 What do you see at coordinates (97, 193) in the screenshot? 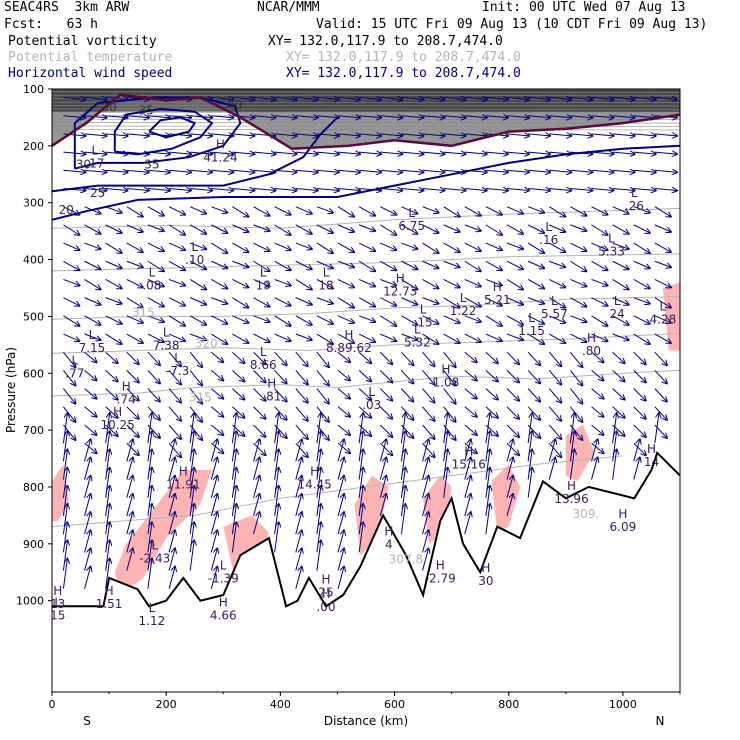
I see `wind-label: 25` at bounding box center [97, 193].